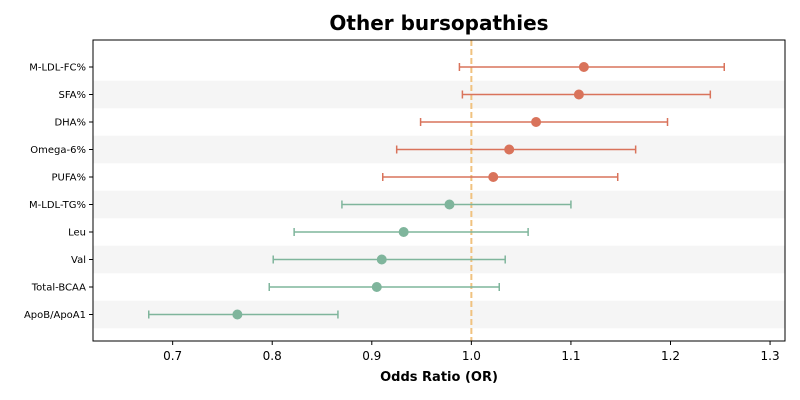 This screenshot has width=800, height=400. I want to click on x-tick-label: 0.9, so click(371, 356).